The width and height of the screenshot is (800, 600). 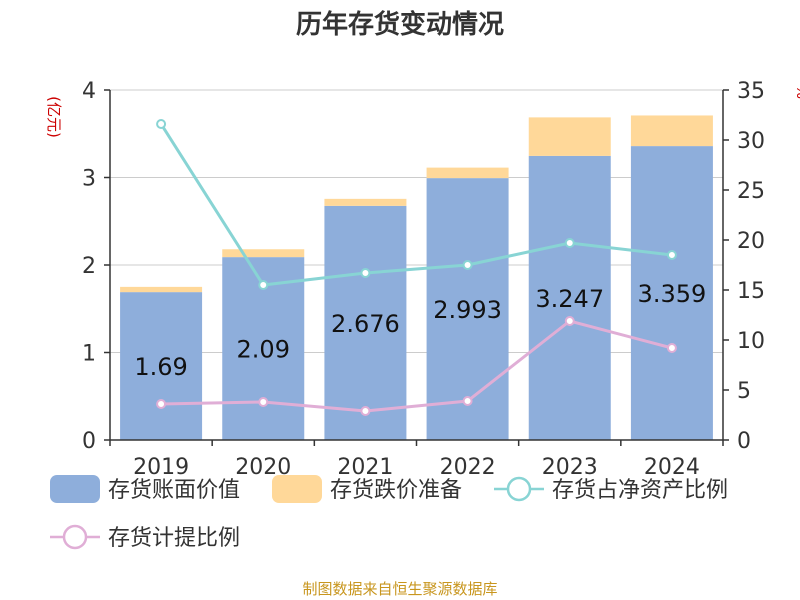 What do you see at coordinates (396, 490) in the screenshot?
I see `legend-label-1: 存货跌价准备` at bounding box center [396, 490].